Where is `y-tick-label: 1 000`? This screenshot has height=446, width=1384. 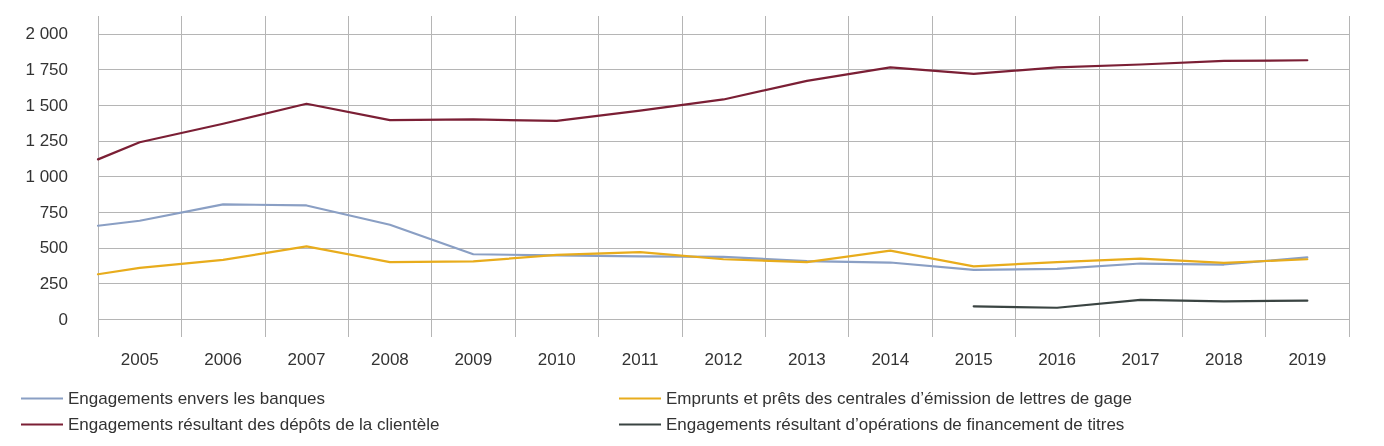
y-tick-label: 1 000 is located at coordinates (46, 176).